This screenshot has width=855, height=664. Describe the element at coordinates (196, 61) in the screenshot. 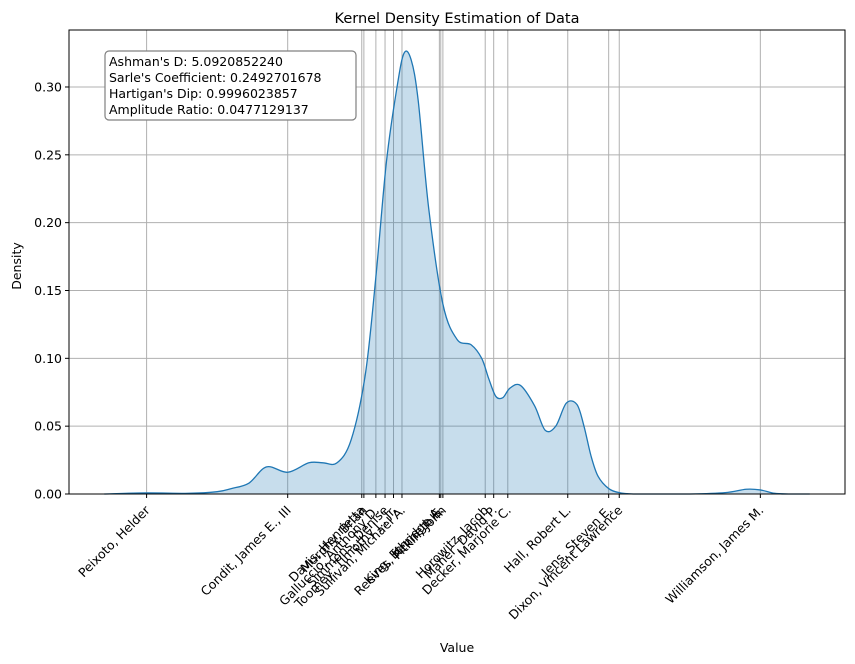

I see `stats-line-ashman: Ashman's D: 5.0920852240` at that location.